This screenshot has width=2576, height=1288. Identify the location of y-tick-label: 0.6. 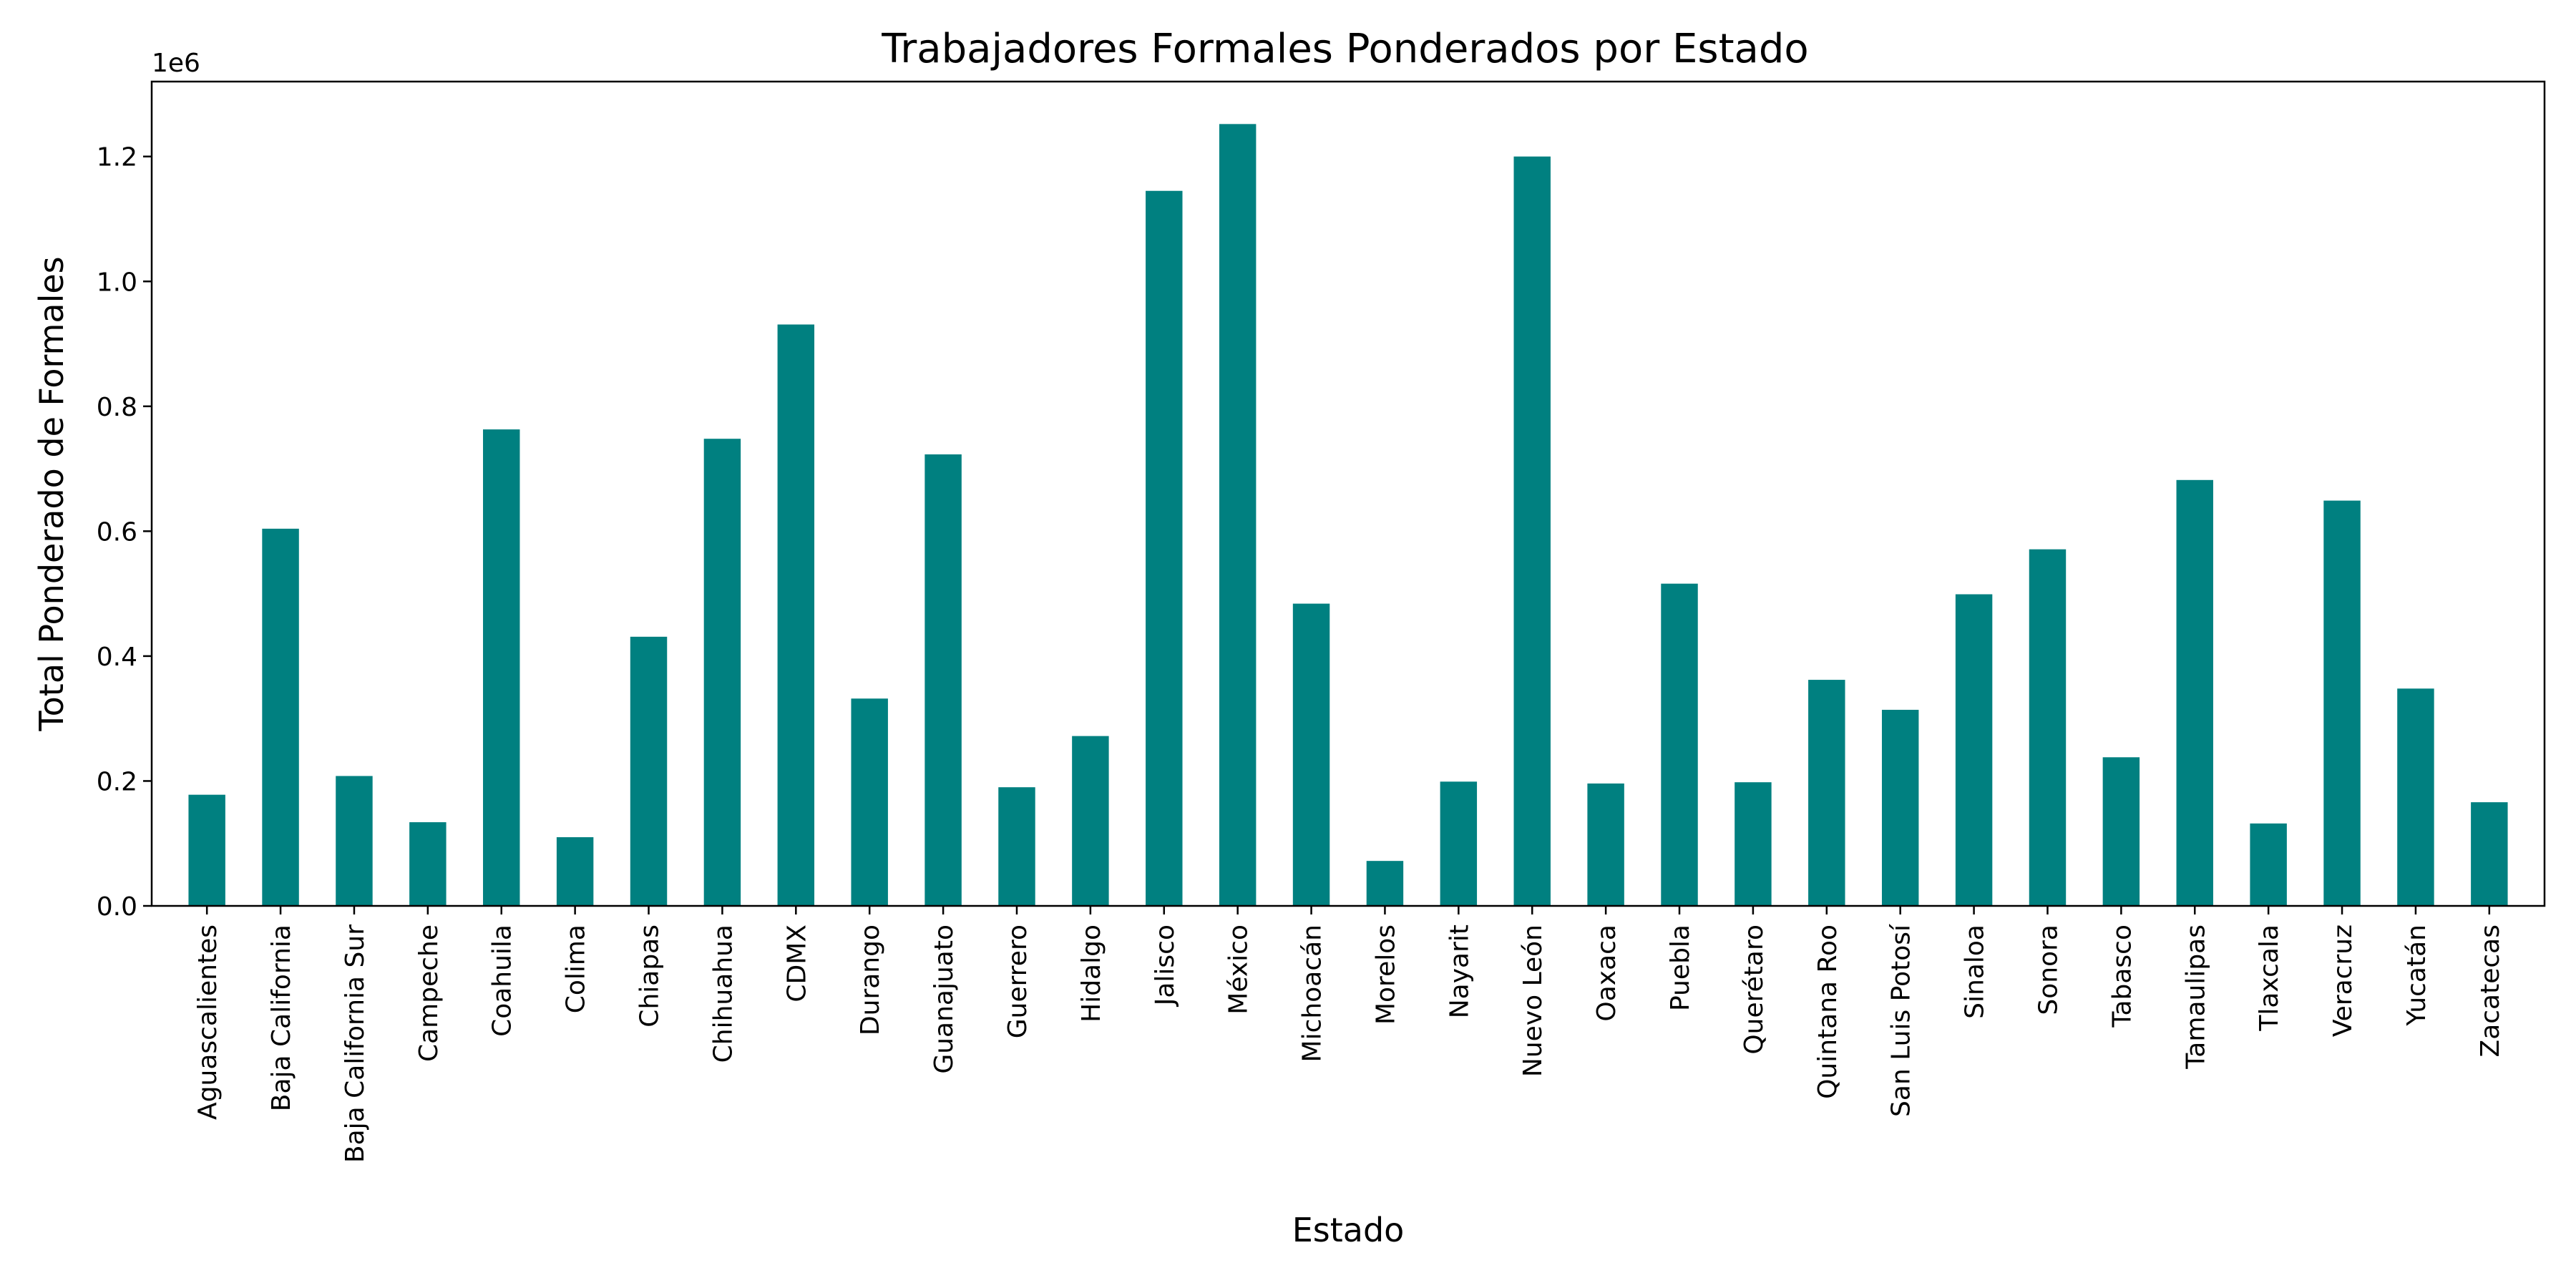
(117, 532).